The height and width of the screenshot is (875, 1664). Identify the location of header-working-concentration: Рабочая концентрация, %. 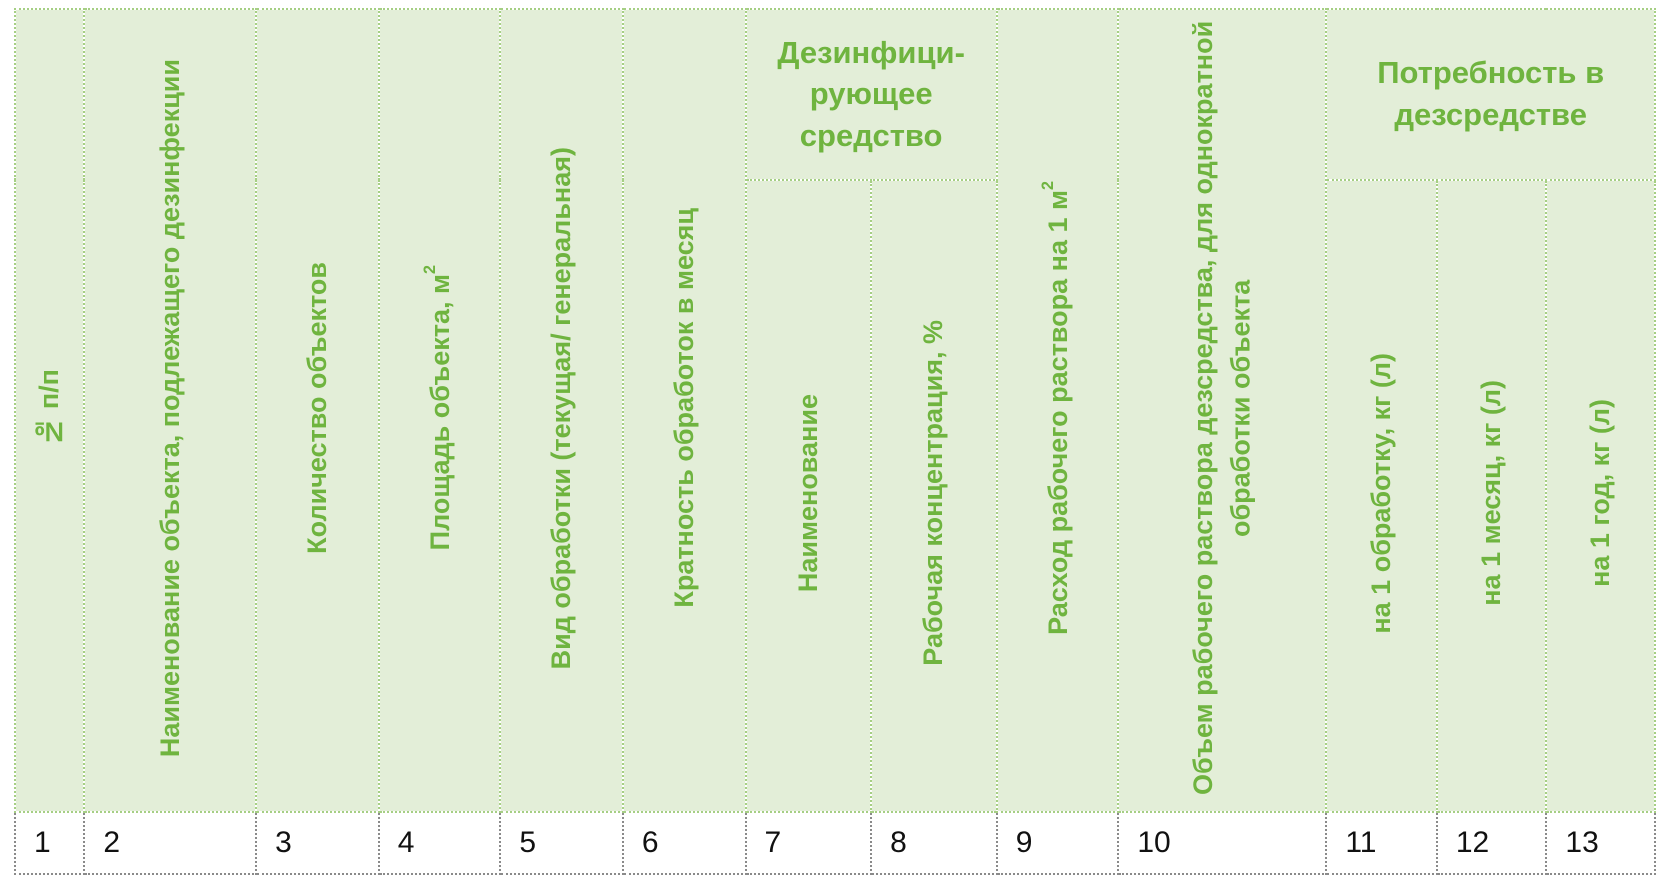
(934, 496).